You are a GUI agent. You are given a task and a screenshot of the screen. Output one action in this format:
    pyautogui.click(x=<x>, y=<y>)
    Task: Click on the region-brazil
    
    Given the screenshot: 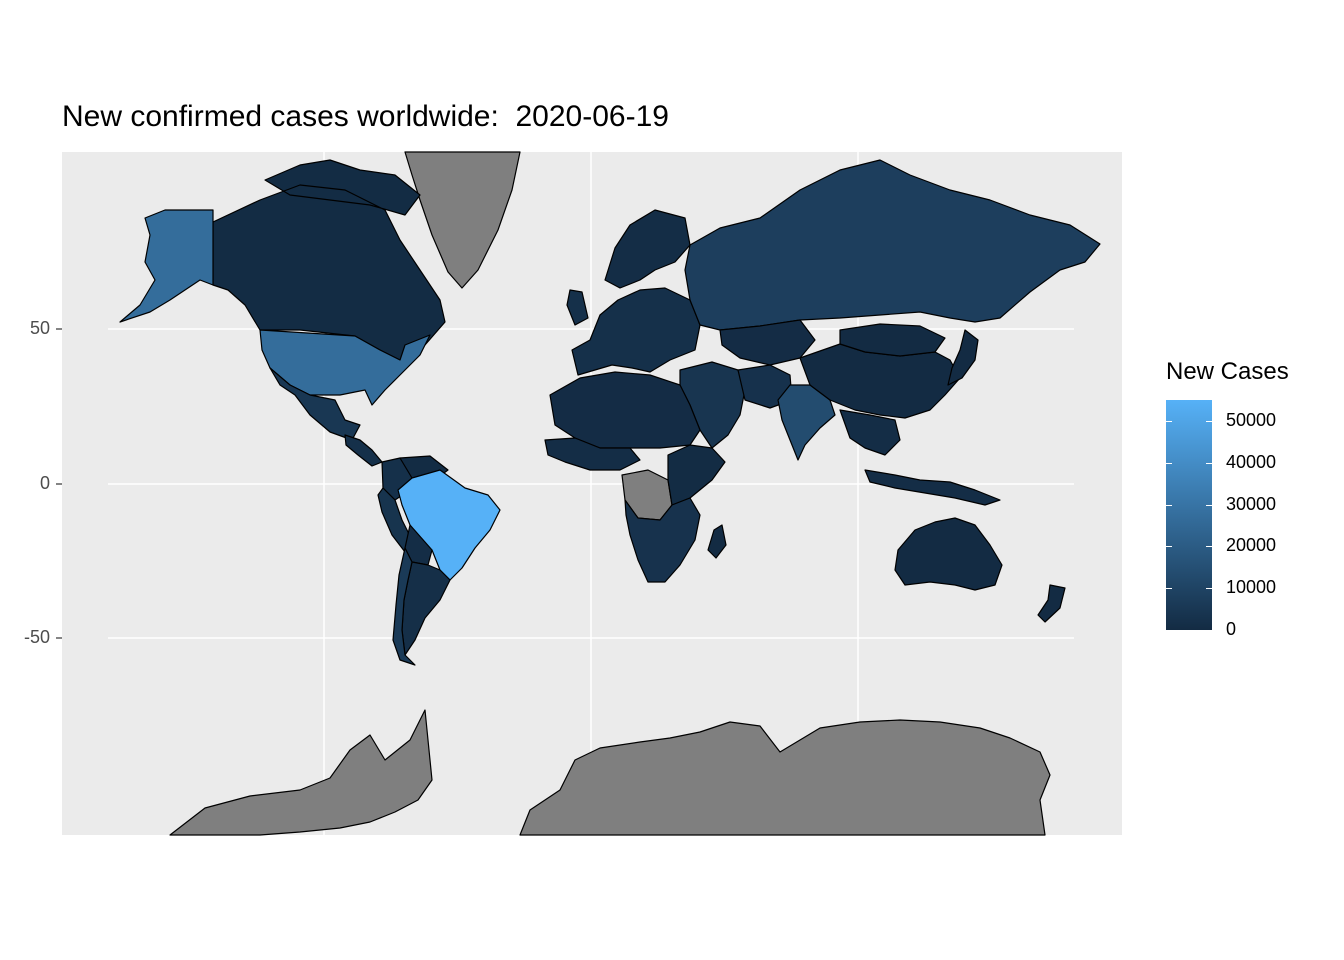 What is the action you would take?
    pyautogui.click(x=449, y=525)
    